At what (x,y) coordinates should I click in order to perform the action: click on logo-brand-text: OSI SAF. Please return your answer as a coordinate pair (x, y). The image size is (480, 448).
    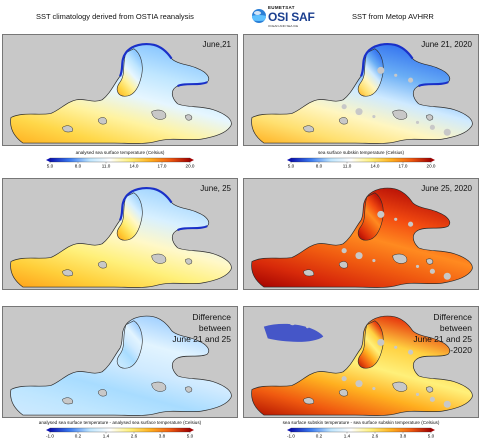
    Looking at the image, I should click on (291, 17).